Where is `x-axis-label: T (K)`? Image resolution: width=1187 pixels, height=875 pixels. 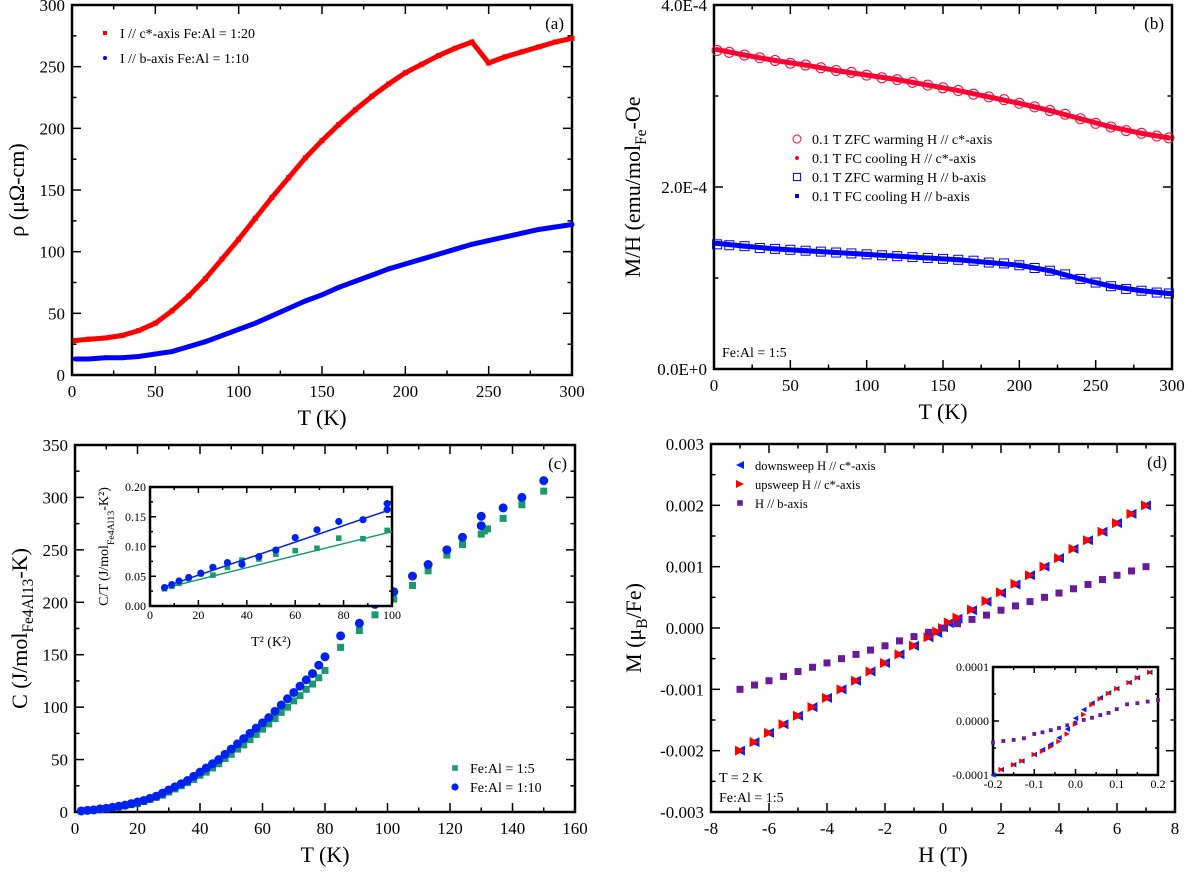 x-axis-label: T (K) is located at coordinates (321, 417).